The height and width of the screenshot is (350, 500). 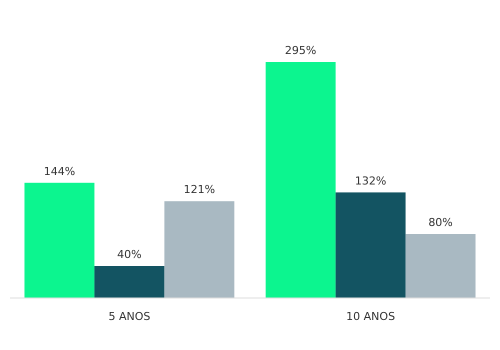 What do you see at coordinates (440, 222) in the screenshot?
I see `data-label: 80%` at bounding box center [440, 222].